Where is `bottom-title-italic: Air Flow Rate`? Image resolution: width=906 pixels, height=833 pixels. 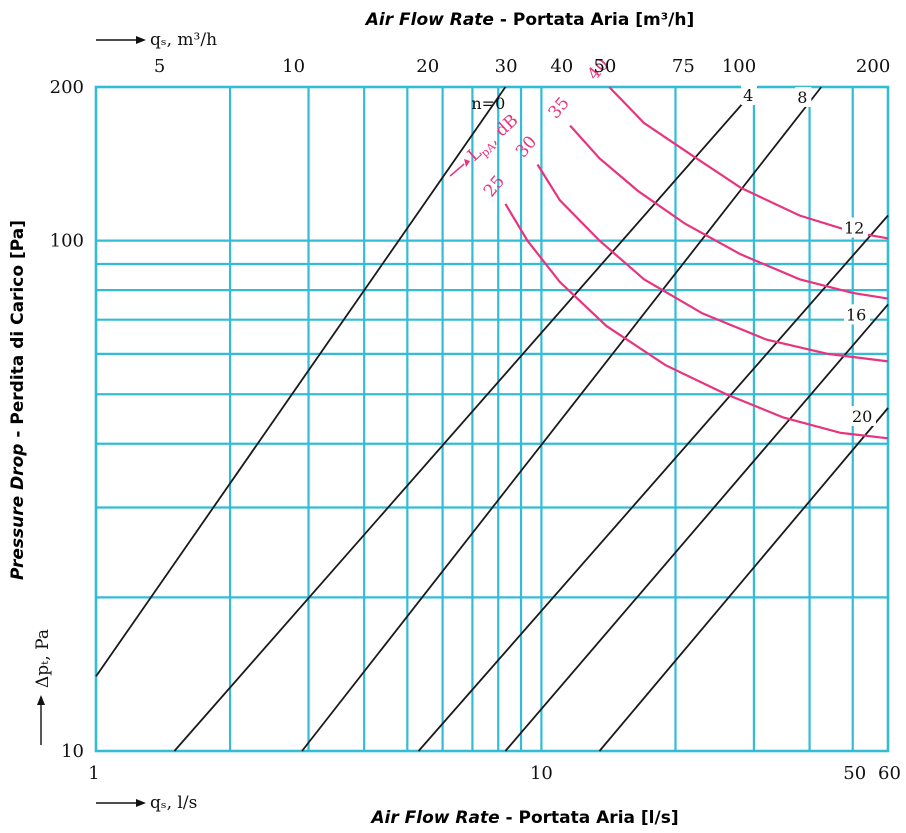
bottom-title-italic: Air Flow Rate is located at coordinates (434, 818).